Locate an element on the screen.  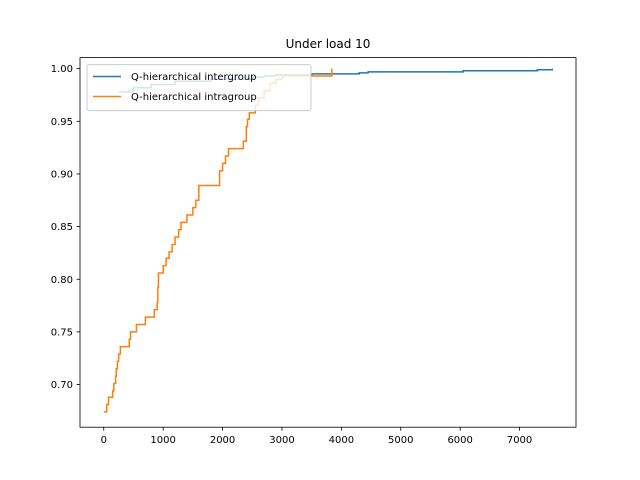
x-tick-label: 0 is located at coordinates (104, 440).